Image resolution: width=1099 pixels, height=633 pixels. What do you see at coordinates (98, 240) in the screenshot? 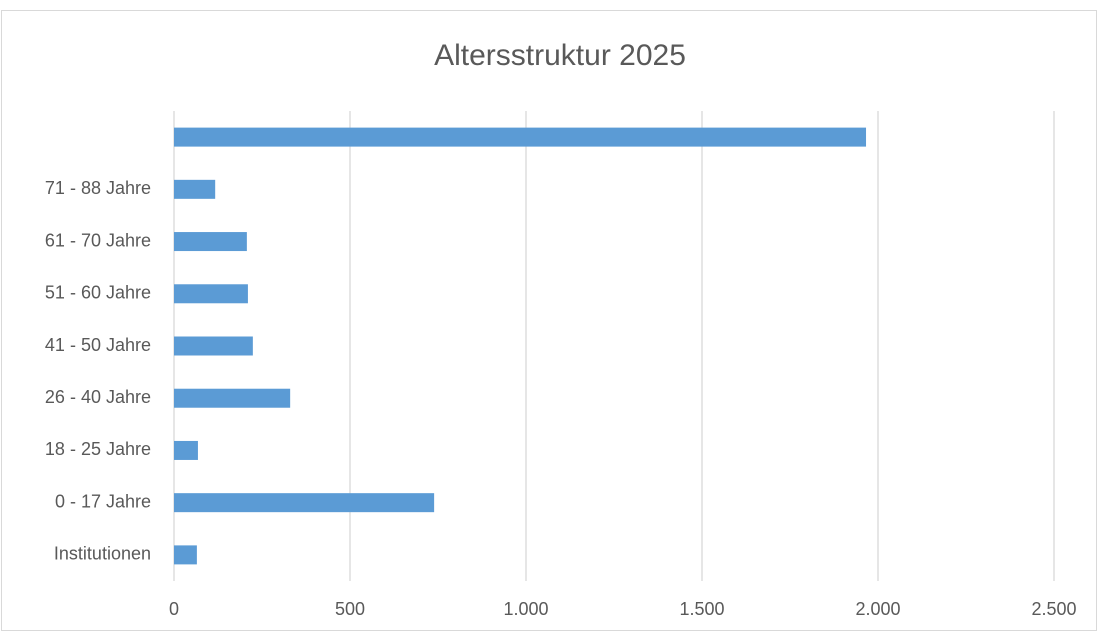
I see `y-tick-label: 61 - 70 Jahre` at bounding box center [98, 240].